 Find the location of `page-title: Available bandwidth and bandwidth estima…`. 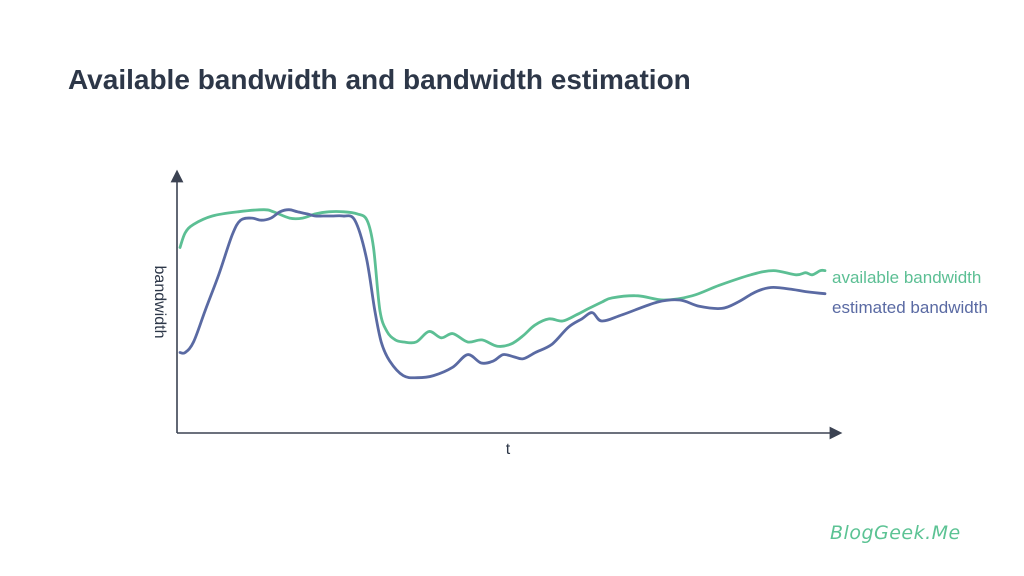

page-title: Available bandwidth and bandwidth estima… is located at coordinates (379, 79).